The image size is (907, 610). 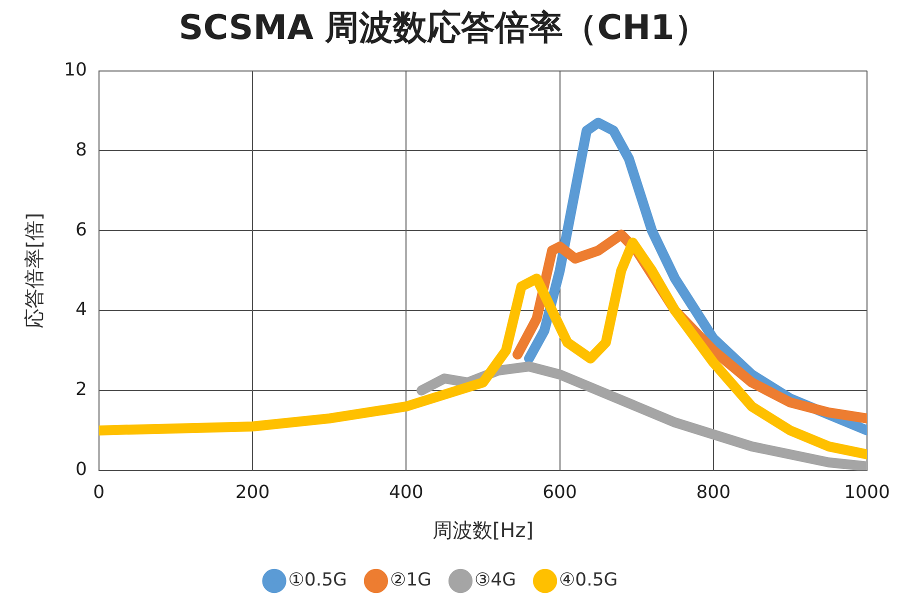 I want to click on x-axis-title: 周波数[Hz], so click(x=483, y=530).